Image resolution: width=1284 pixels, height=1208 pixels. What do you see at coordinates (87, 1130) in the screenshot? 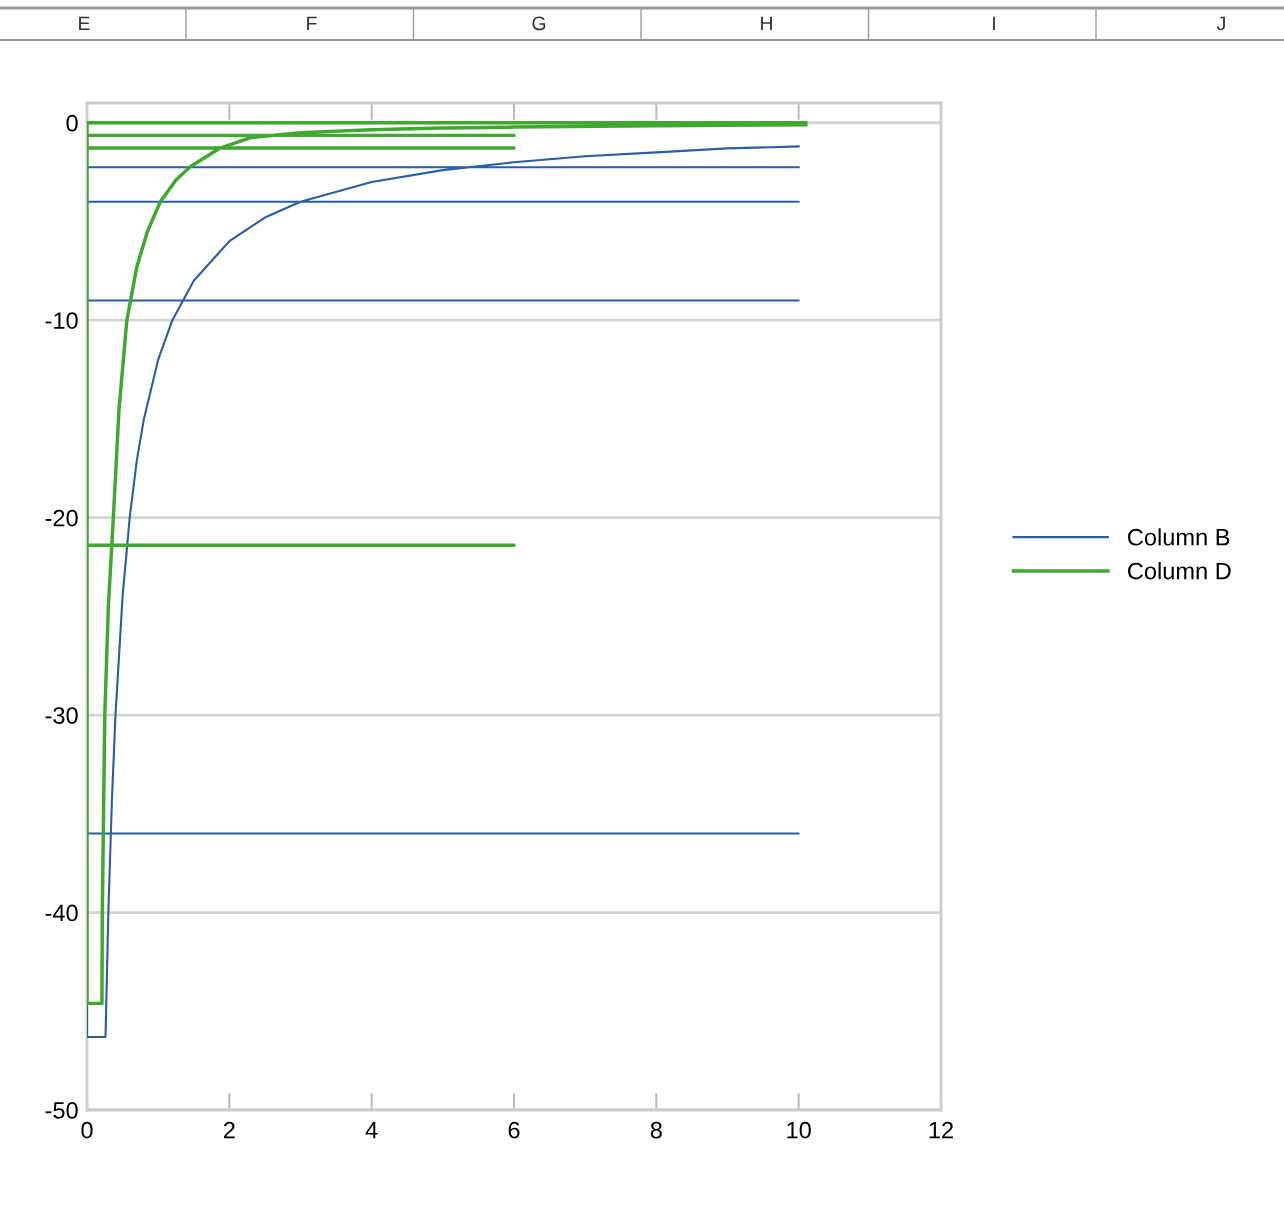
I see `x-tick-label: 0` at bounding box center [87, 1130].